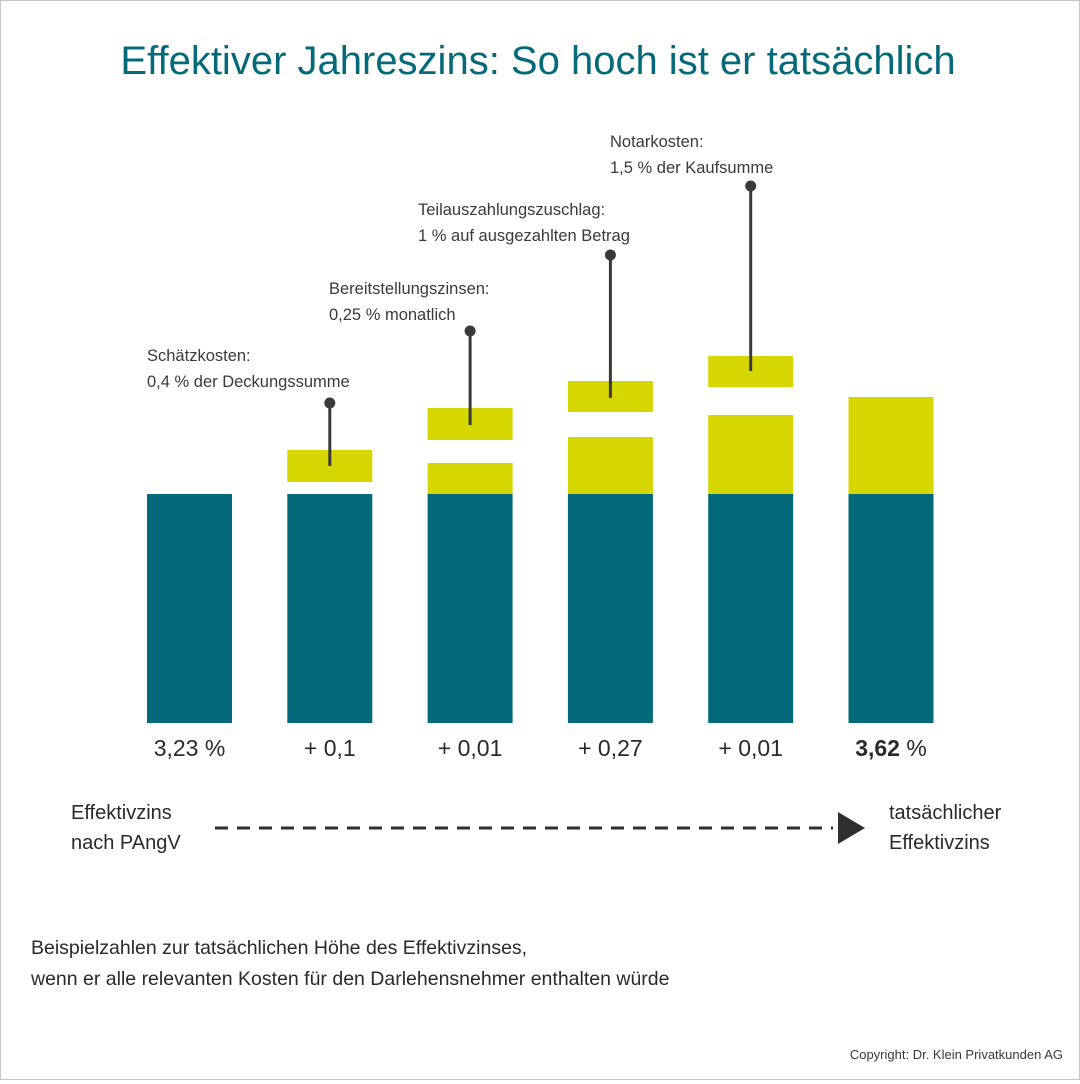 This screenshot has width=1080, height=1084. Describe the element at coordinates (330, 748) in the screenshot. I see `tick-label-1: + 0,1` at that location.